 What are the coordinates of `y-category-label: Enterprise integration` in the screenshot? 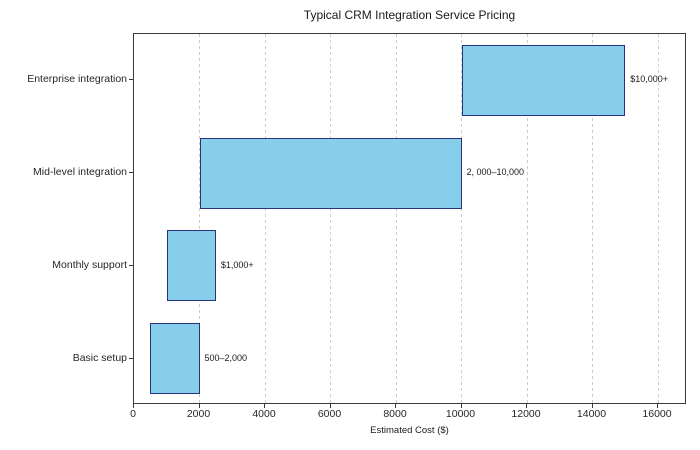 It's located at (77, 79).